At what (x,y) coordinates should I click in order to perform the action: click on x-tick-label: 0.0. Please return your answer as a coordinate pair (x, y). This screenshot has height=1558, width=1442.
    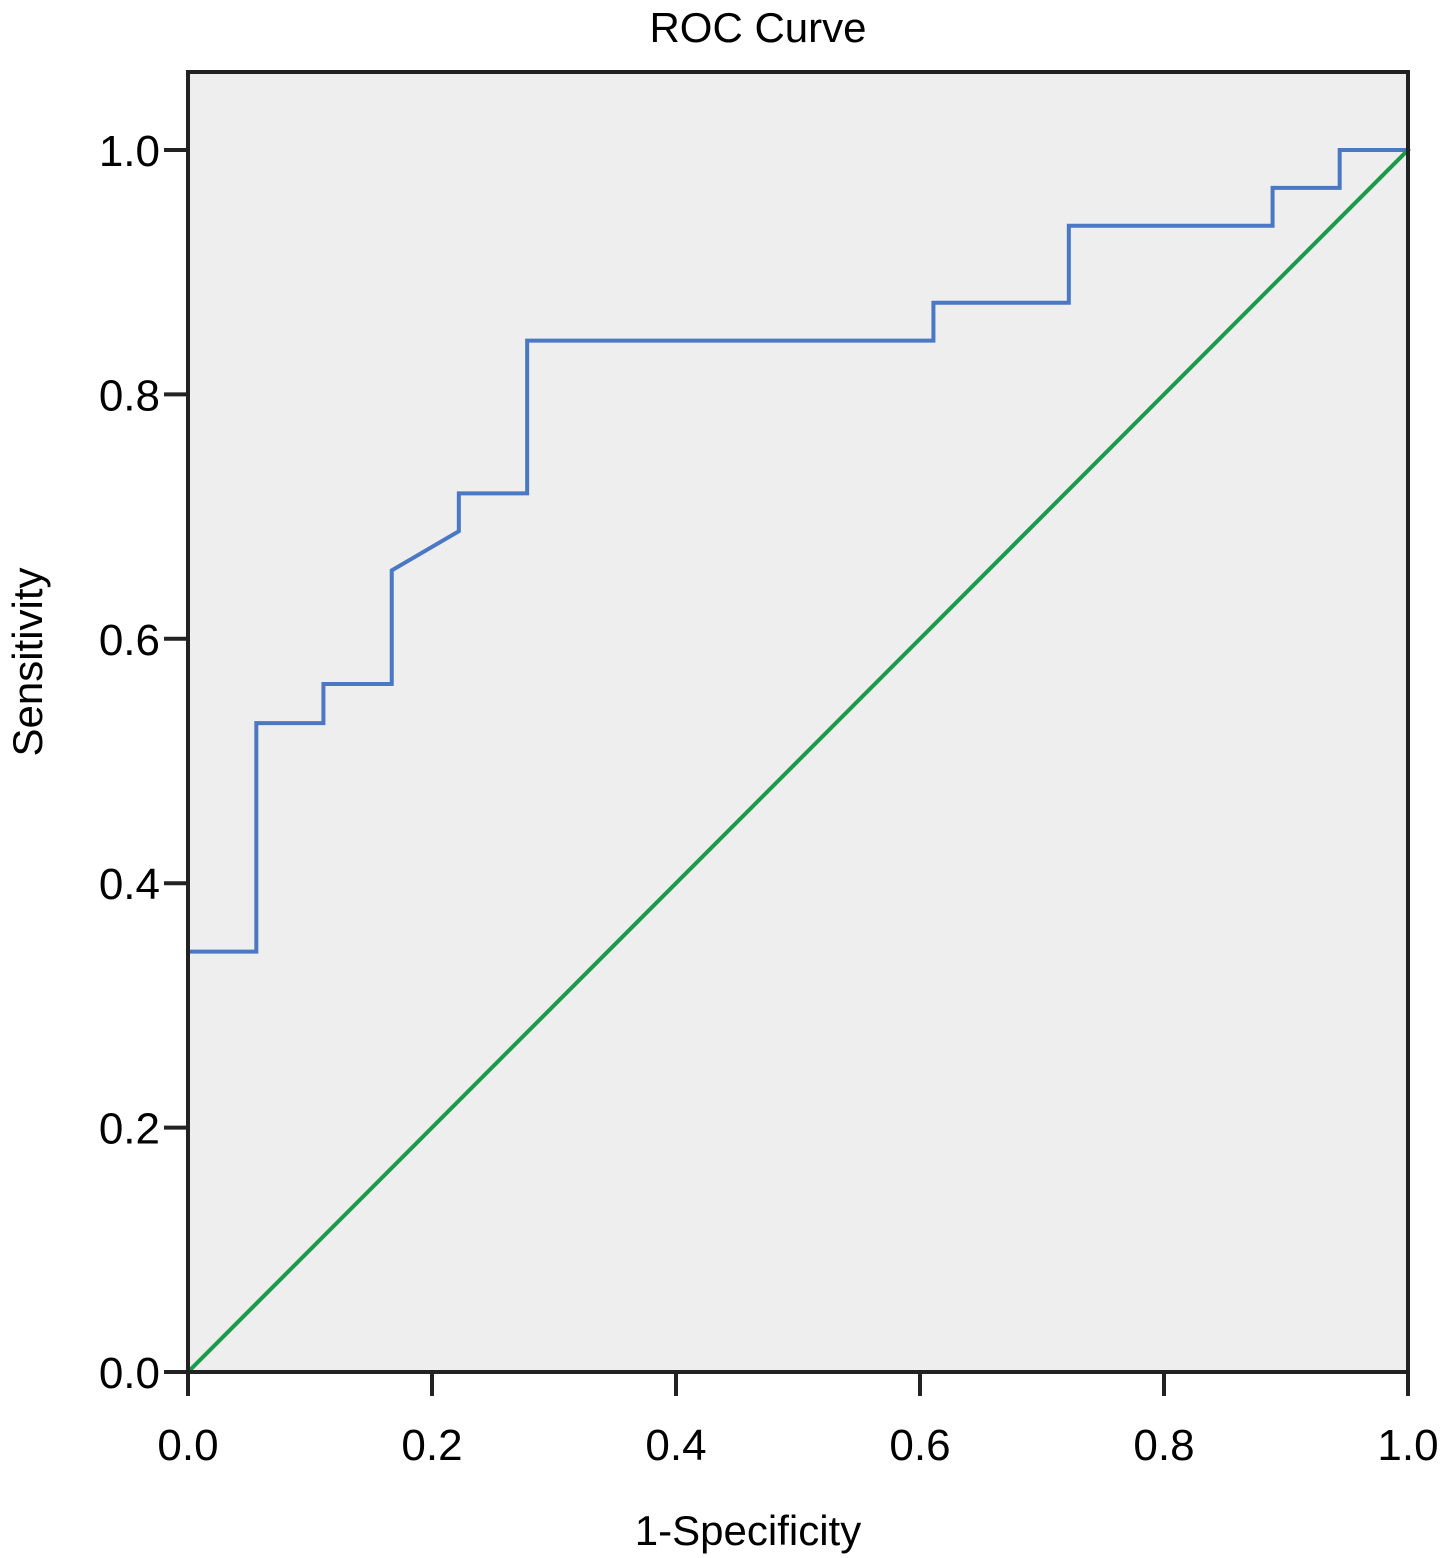
    Looking at the image, I should click on (187, 1445).